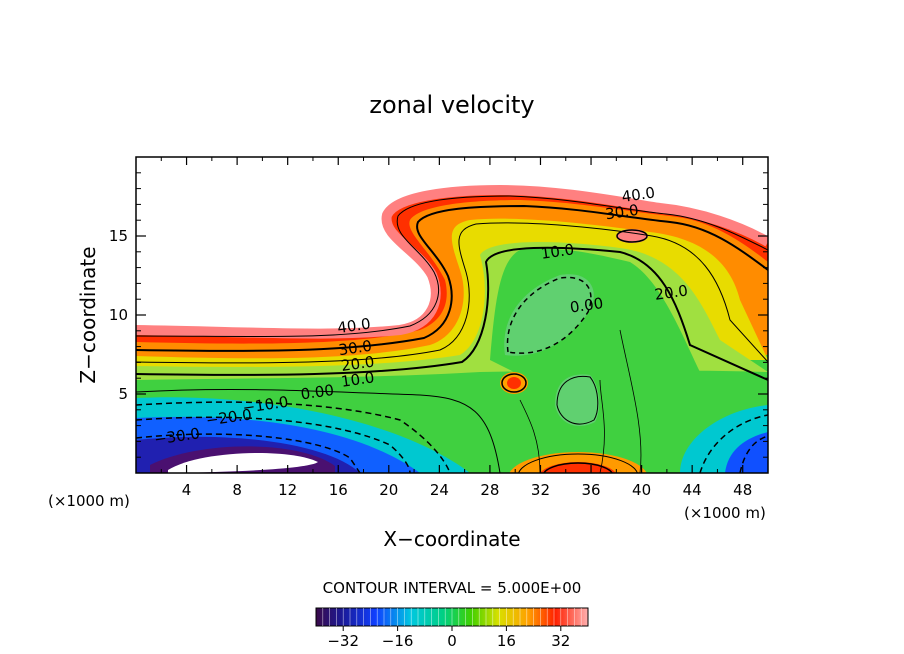 This screenshot has width=904, height=654. What do you see at coordinates (506, 641) in the screenshot?
I see `colorbar-tick-label: 16` at bounding box center [506, 641].